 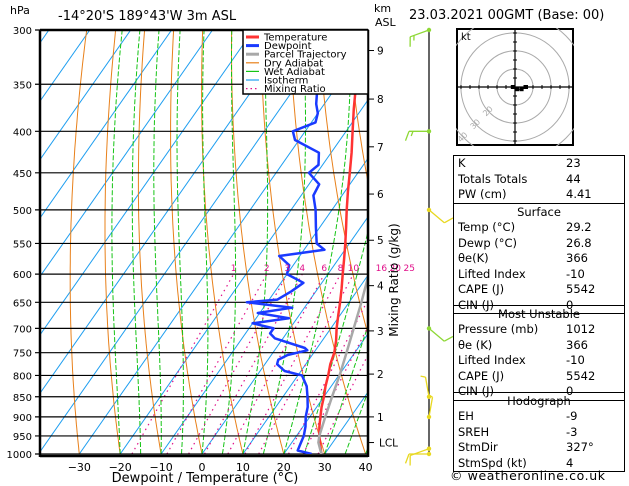 I want to click on surface-row: Lifted Index -10, so click(x=539, y=275).